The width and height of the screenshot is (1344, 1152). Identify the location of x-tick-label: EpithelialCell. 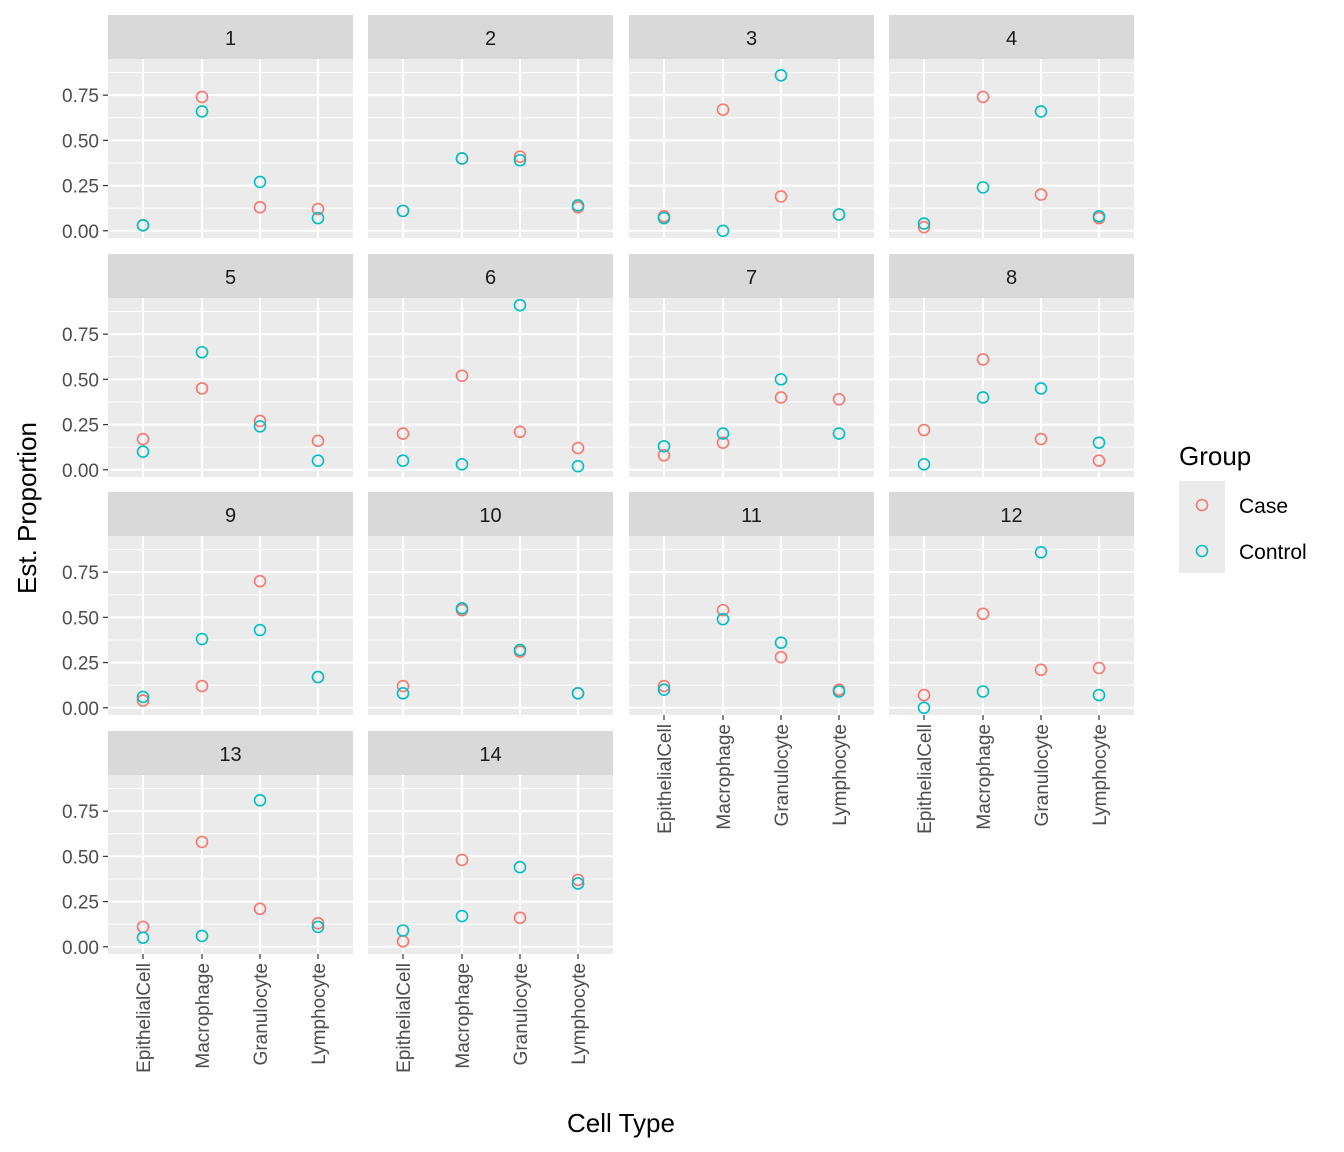
(144, 1018).